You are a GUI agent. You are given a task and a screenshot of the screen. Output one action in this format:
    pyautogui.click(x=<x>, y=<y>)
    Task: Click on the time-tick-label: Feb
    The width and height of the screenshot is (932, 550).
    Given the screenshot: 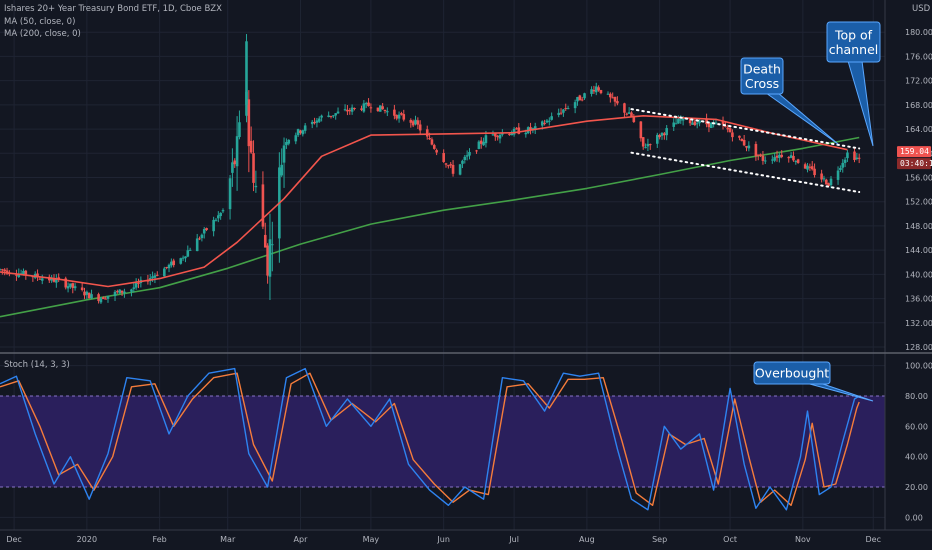 What is the action you would take?
    pyautogui.click(x=160, y=539)
    